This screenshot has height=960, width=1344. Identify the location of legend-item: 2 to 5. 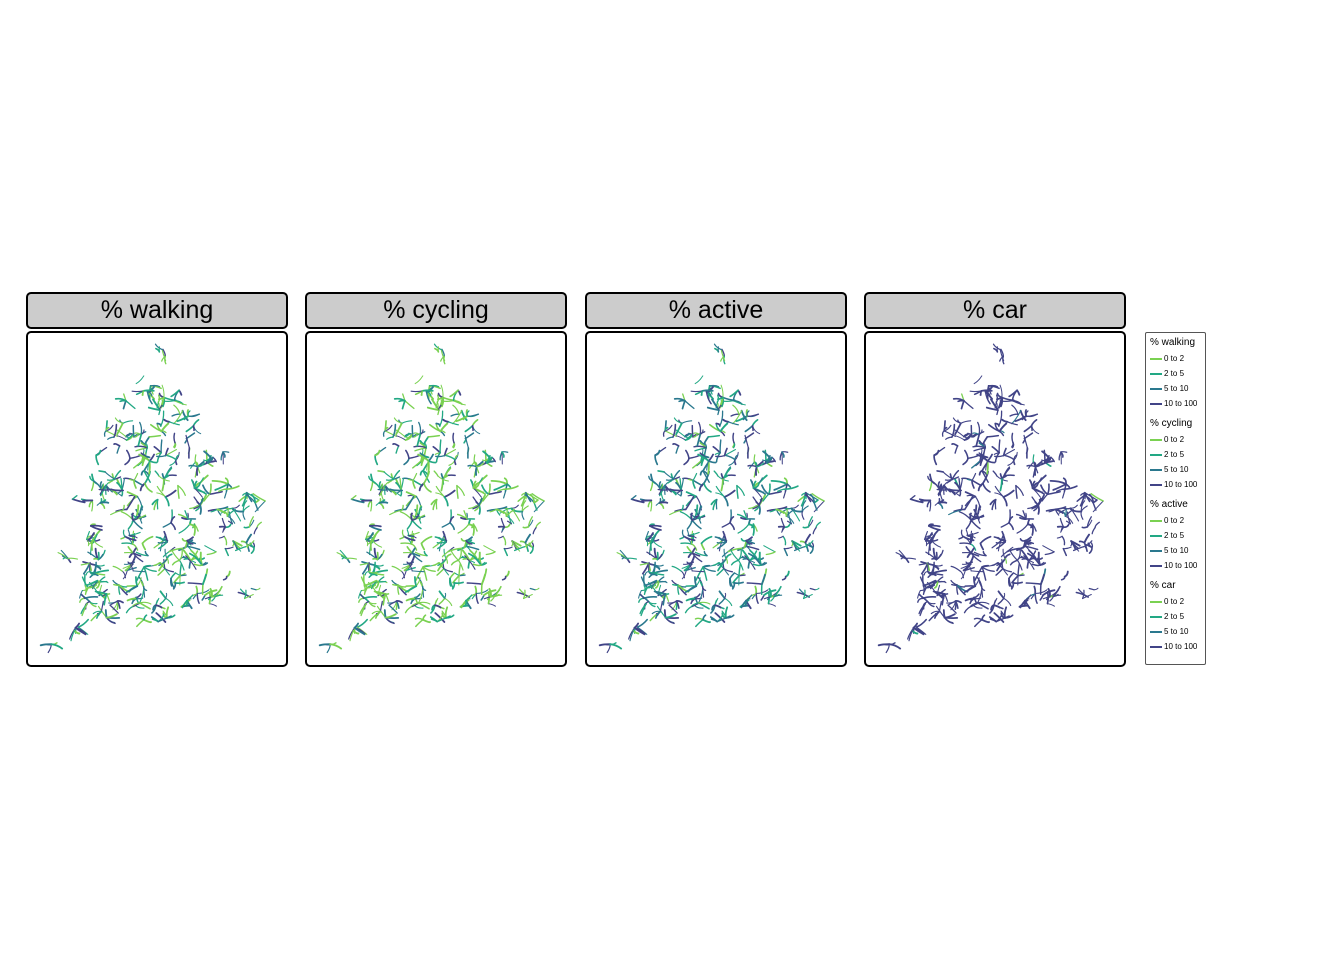
(1177, 454).